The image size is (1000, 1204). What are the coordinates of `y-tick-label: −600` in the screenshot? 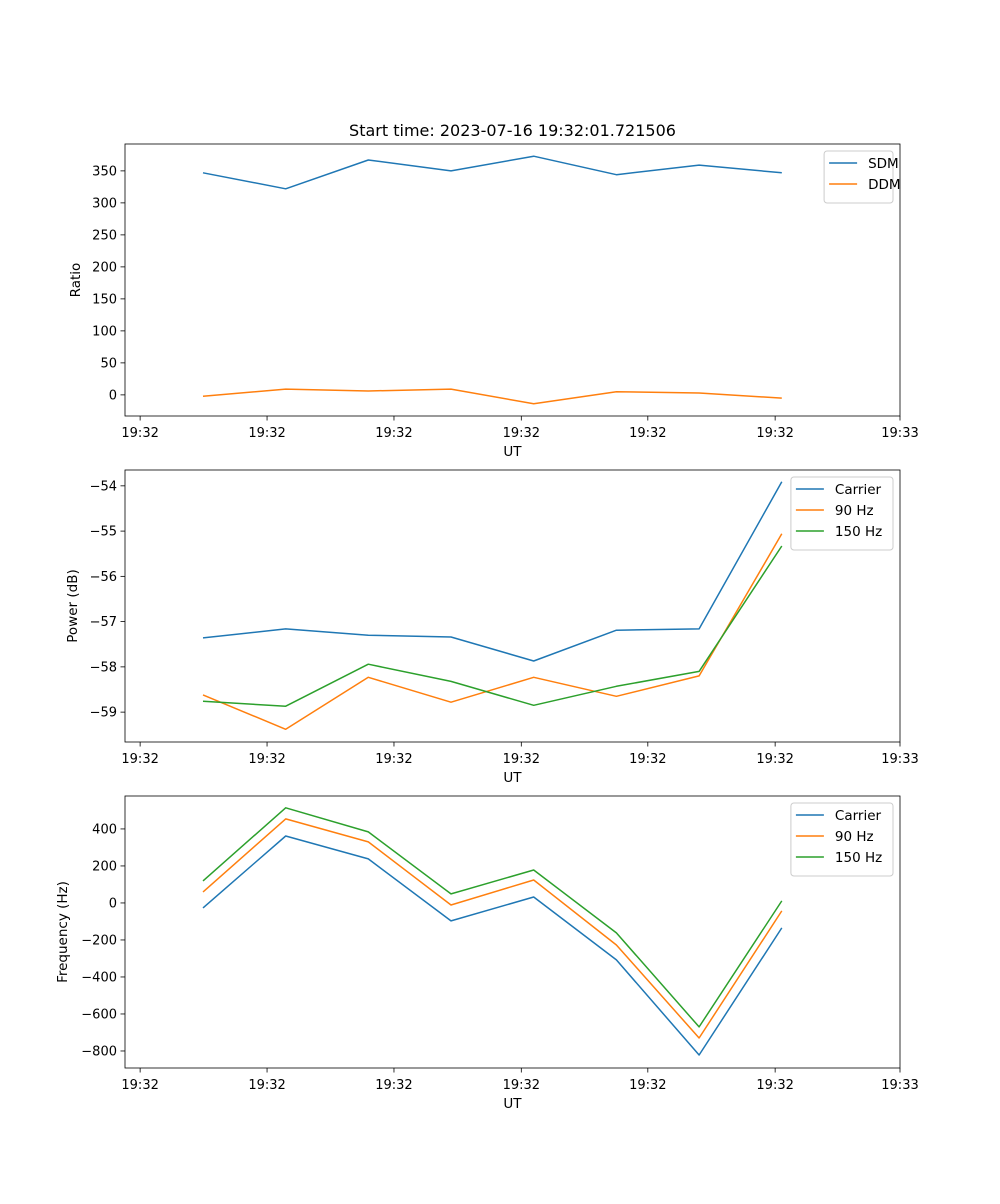 It's located at (99, 1014).